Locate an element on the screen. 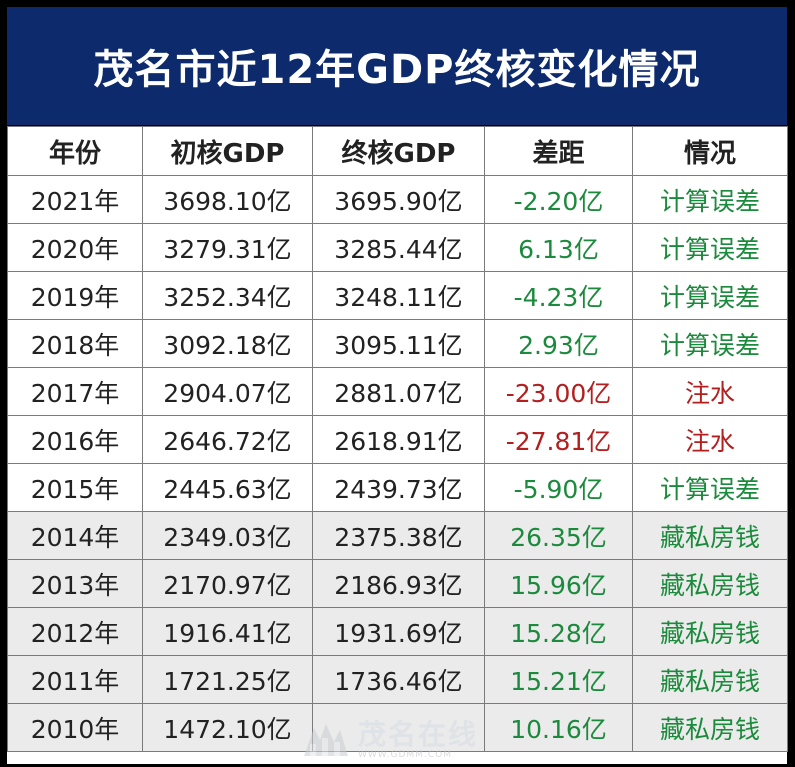 The width and height of the screenshot is (795, 767). cell-difference: 10.16亿 is located at coordinates (558, 727).